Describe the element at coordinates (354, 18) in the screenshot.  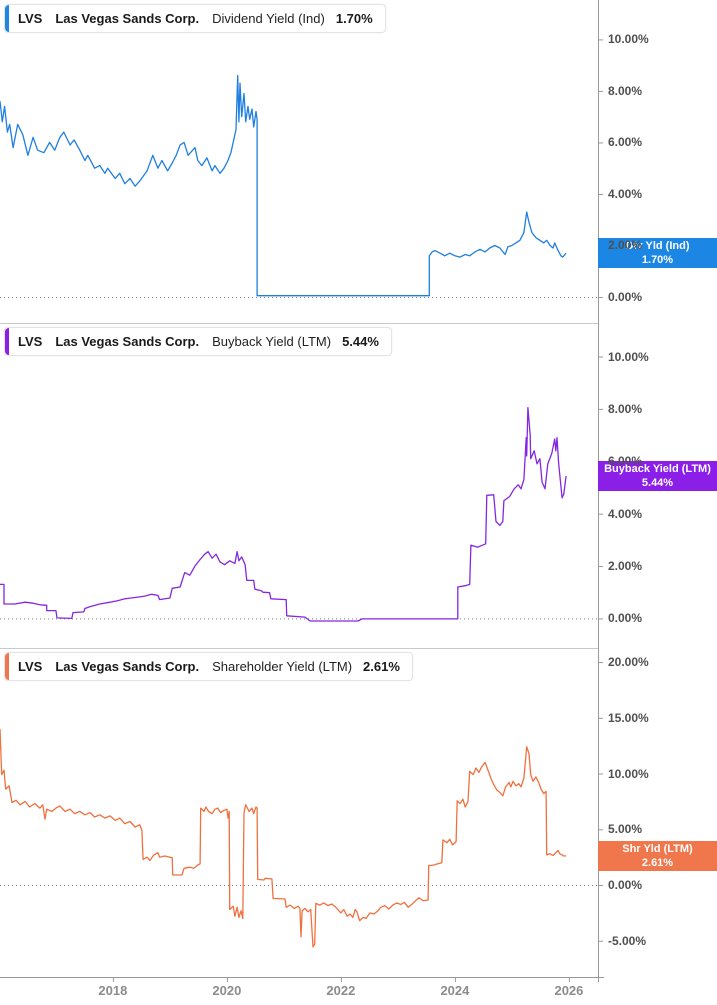
I see `metric-value: 1.70%` at that location.